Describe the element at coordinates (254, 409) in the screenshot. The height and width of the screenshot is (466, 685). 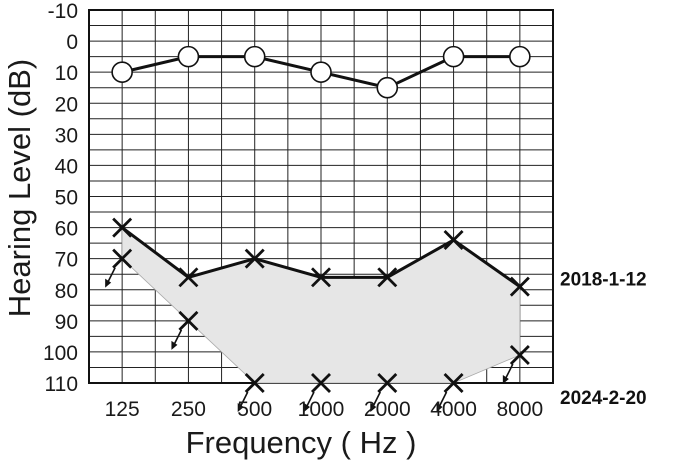
I see `x-tick-label: 500` at that location.